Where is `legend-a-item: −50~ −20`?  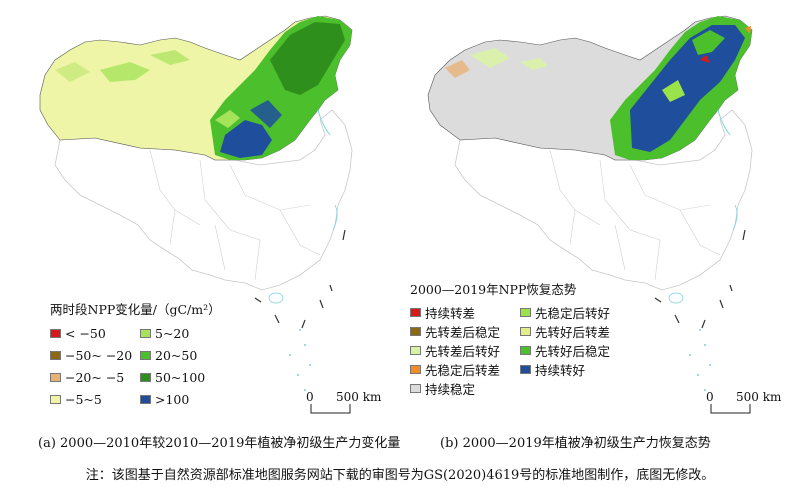 legend-a-item: −50~ −20 is located at coordinates (95, 355).